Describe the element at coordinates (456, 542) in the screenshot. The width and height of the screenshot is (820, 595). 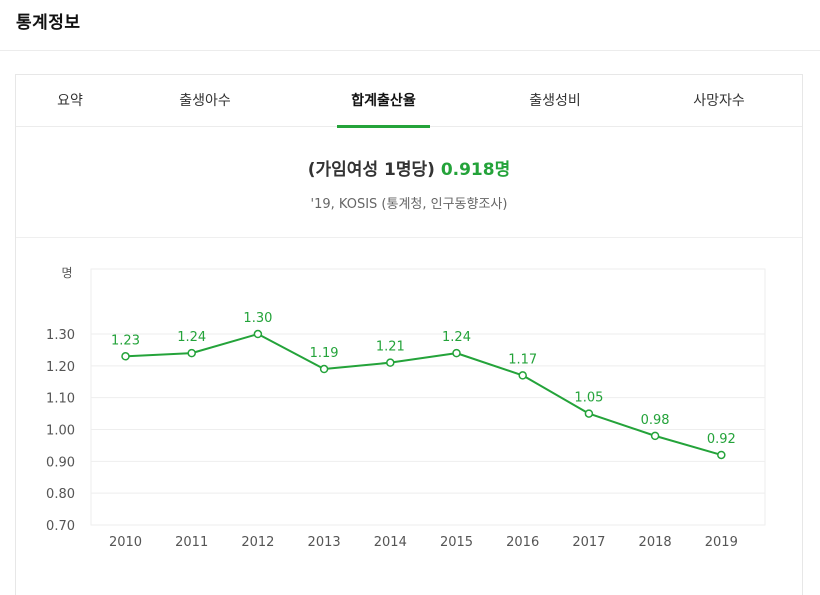
I see `x-tick-label: 2015` at that location.